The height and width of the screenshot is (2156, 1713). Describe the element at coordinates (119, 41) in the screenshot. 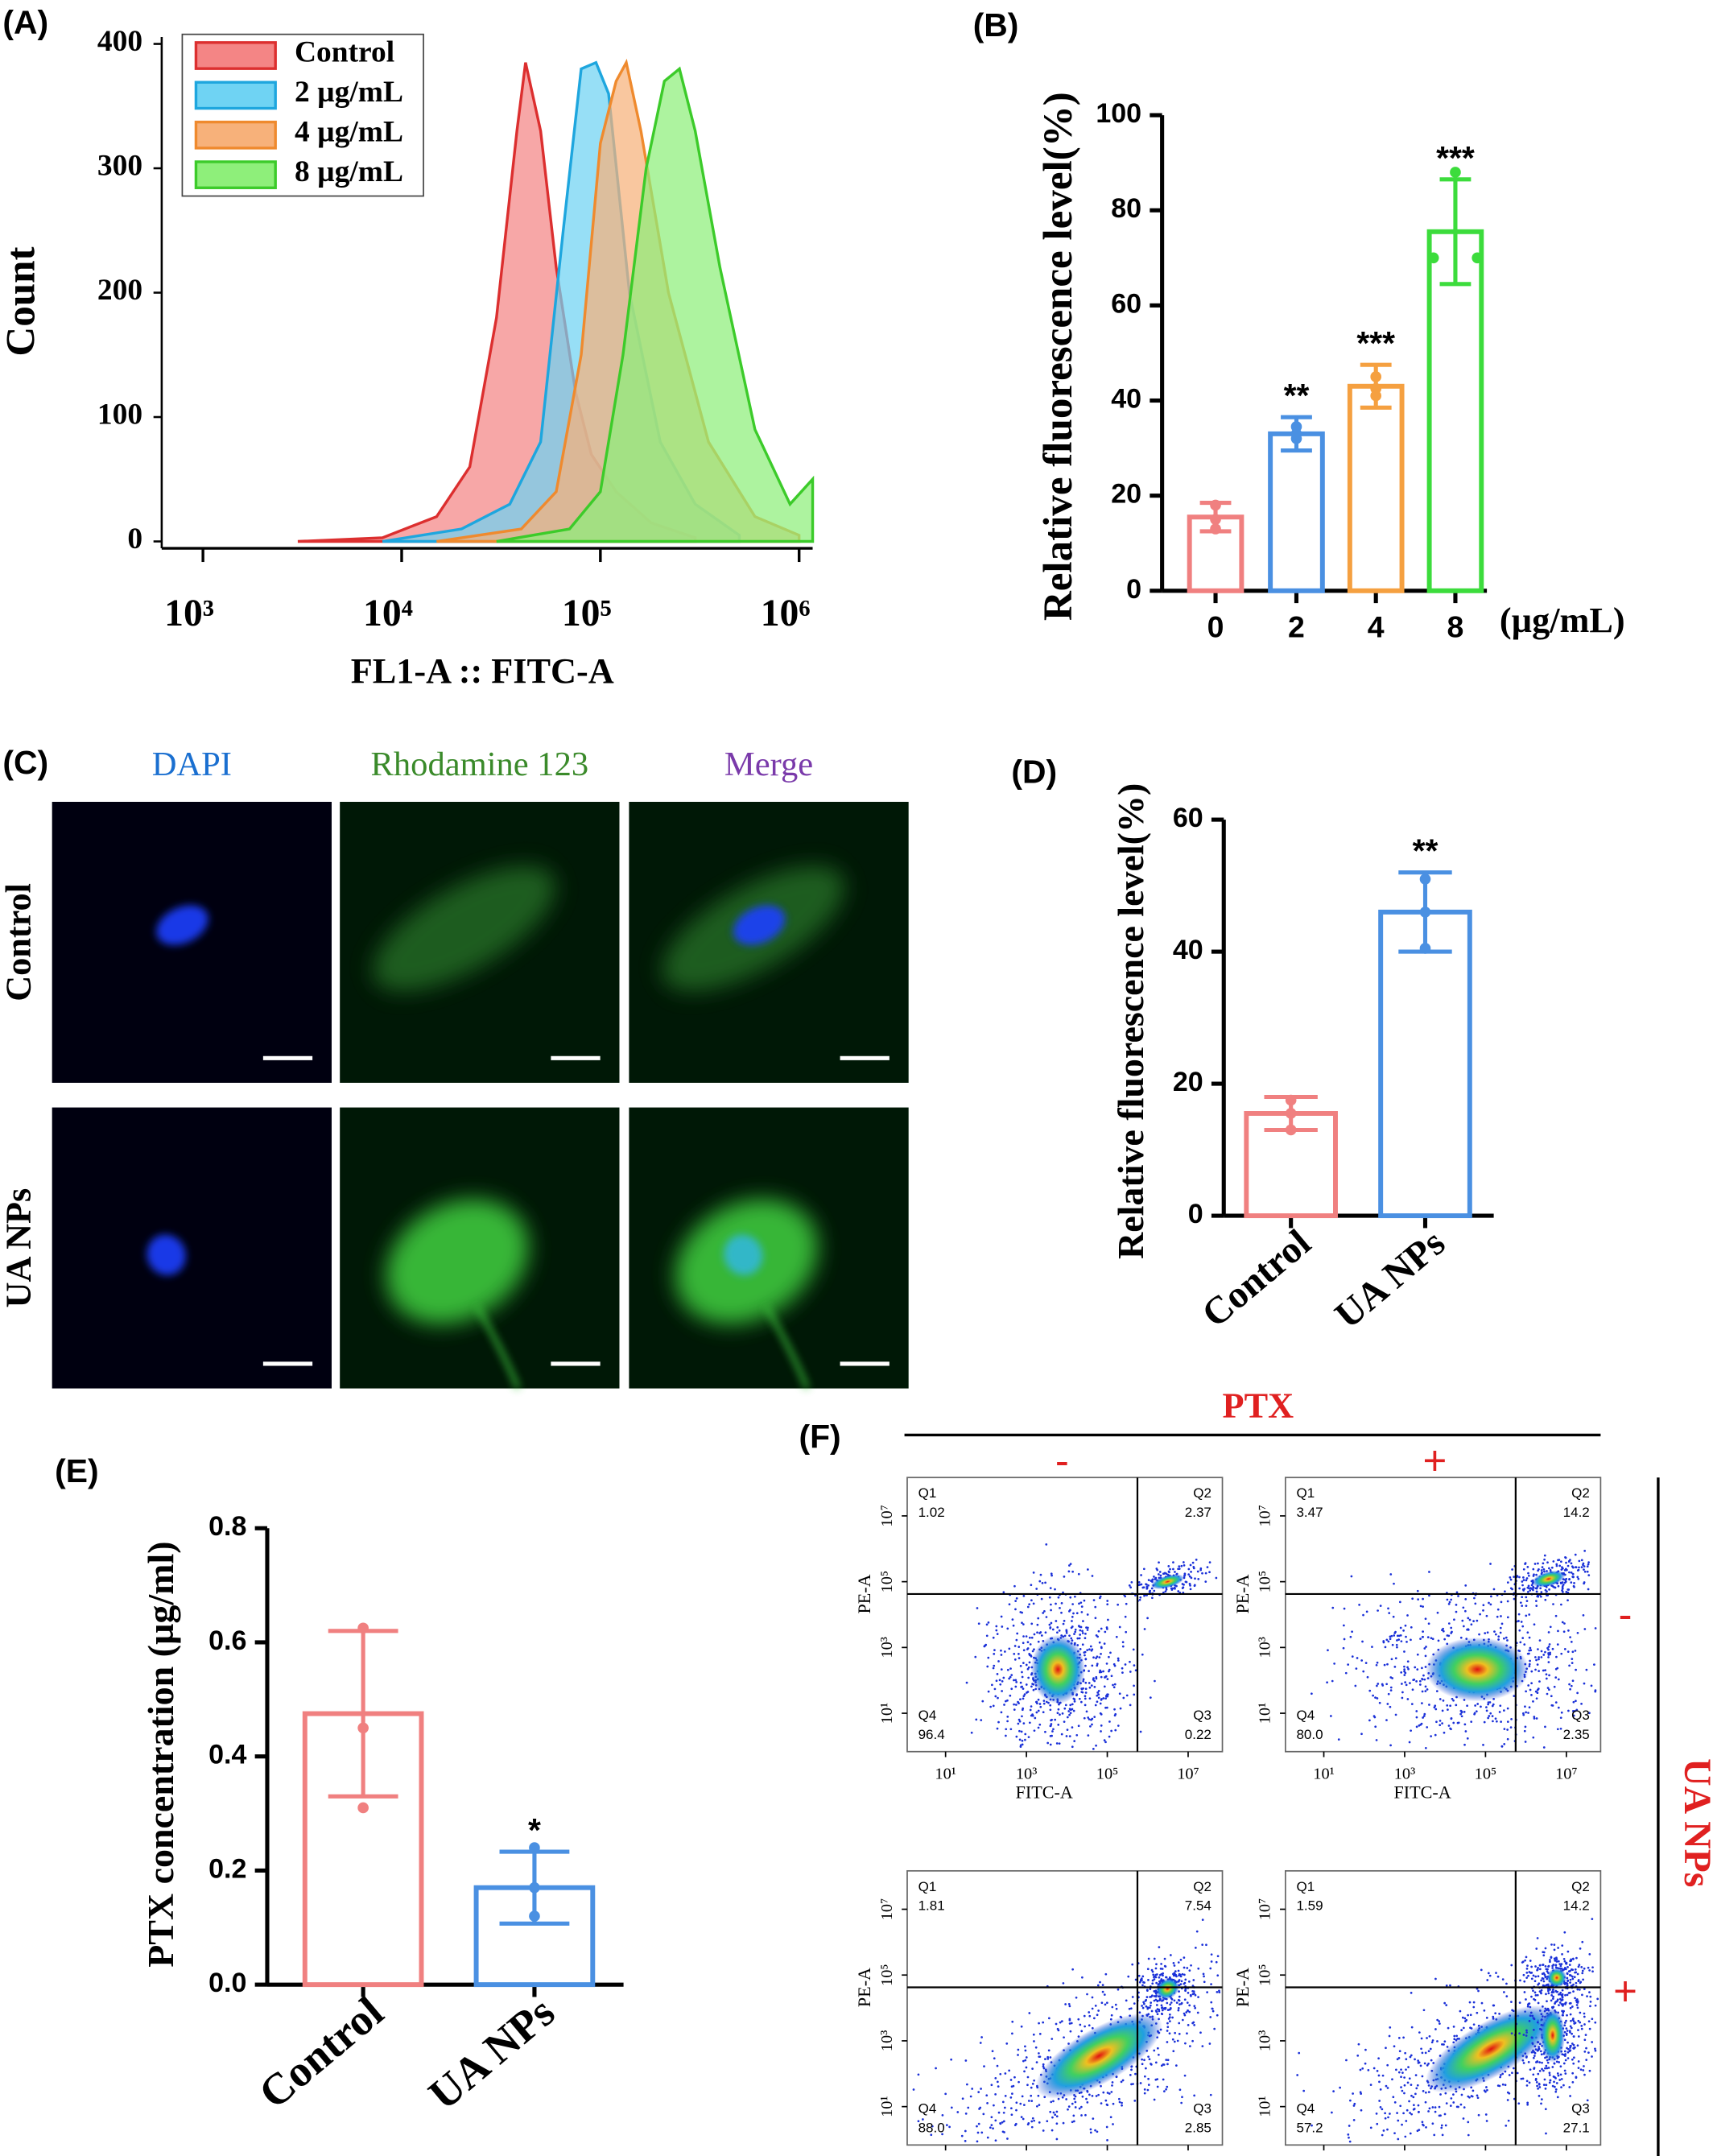

I see `y-tick-label: 400` at that location.